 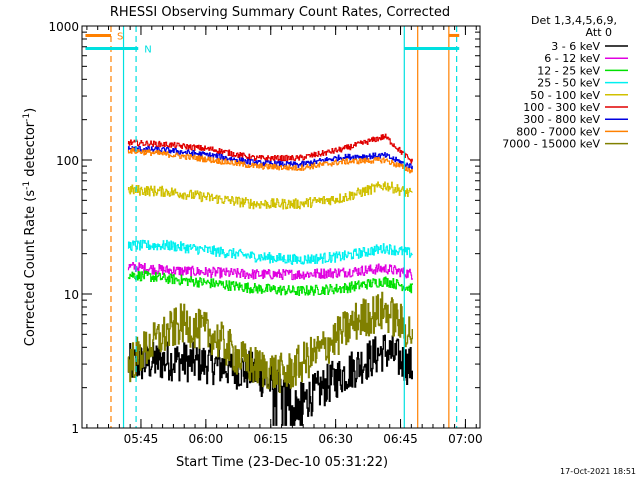 I want to click on series-line-3-6-kev, so click(x=270, y=380).